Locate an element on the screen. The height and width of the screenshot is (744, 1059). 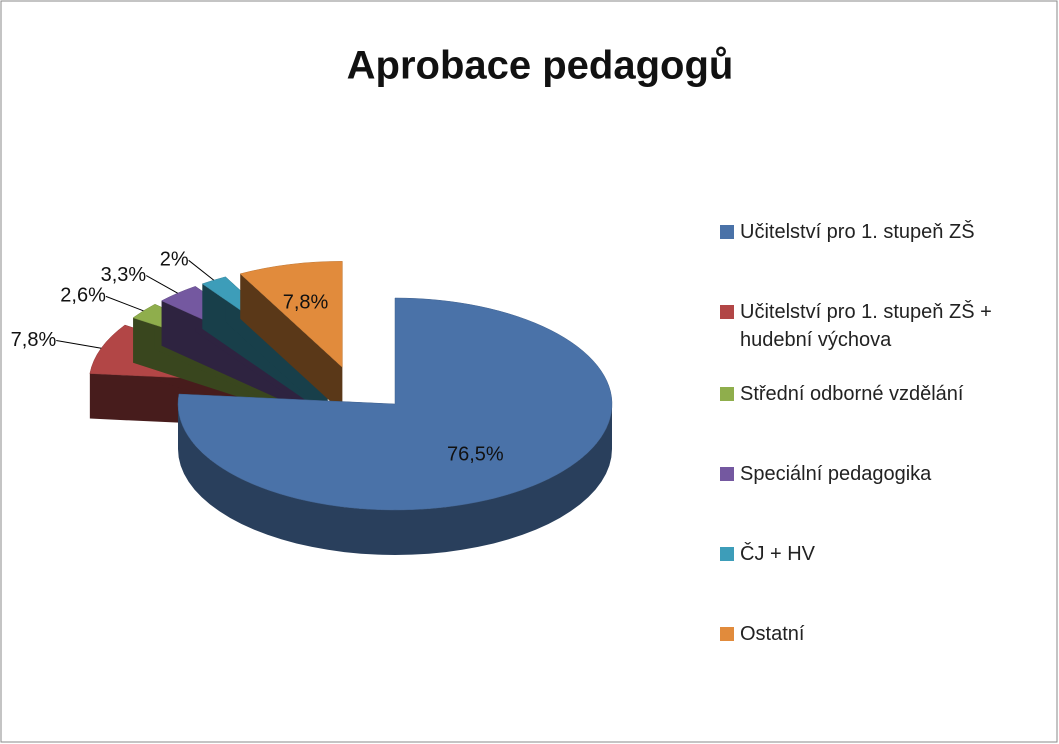
legend-label: Speciální pedagogika is located at coordinates (836, 474).